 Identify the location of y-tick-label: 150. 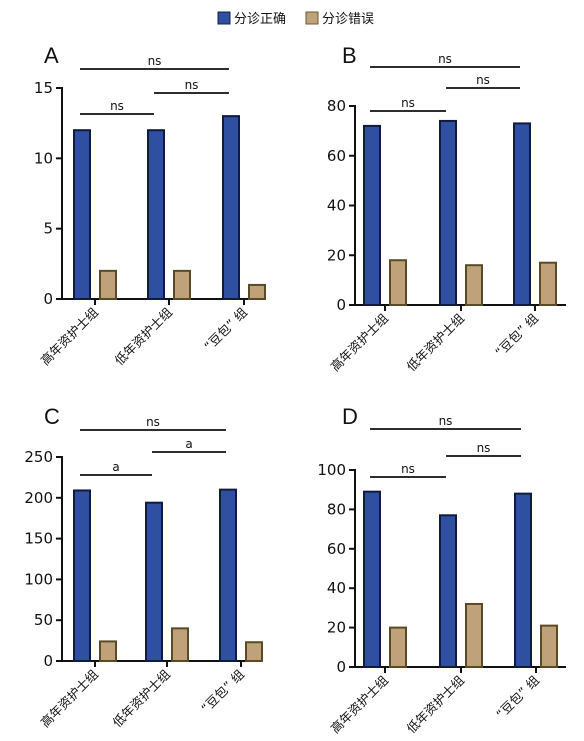
(38, 539).